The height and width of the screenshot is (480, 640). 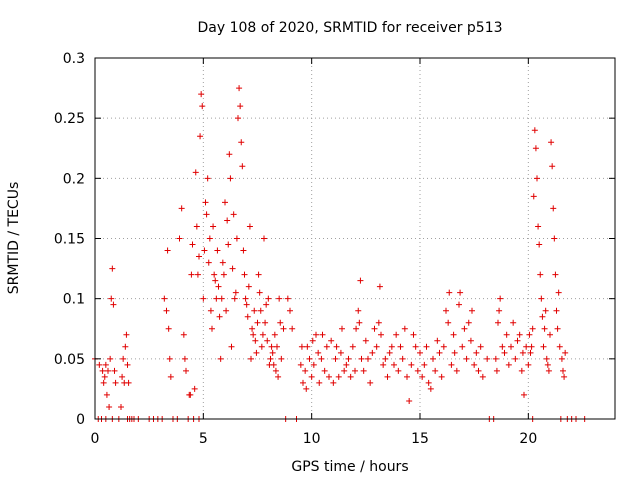 I want to click on x-tick-label: 5, so click(x=203, y=439).